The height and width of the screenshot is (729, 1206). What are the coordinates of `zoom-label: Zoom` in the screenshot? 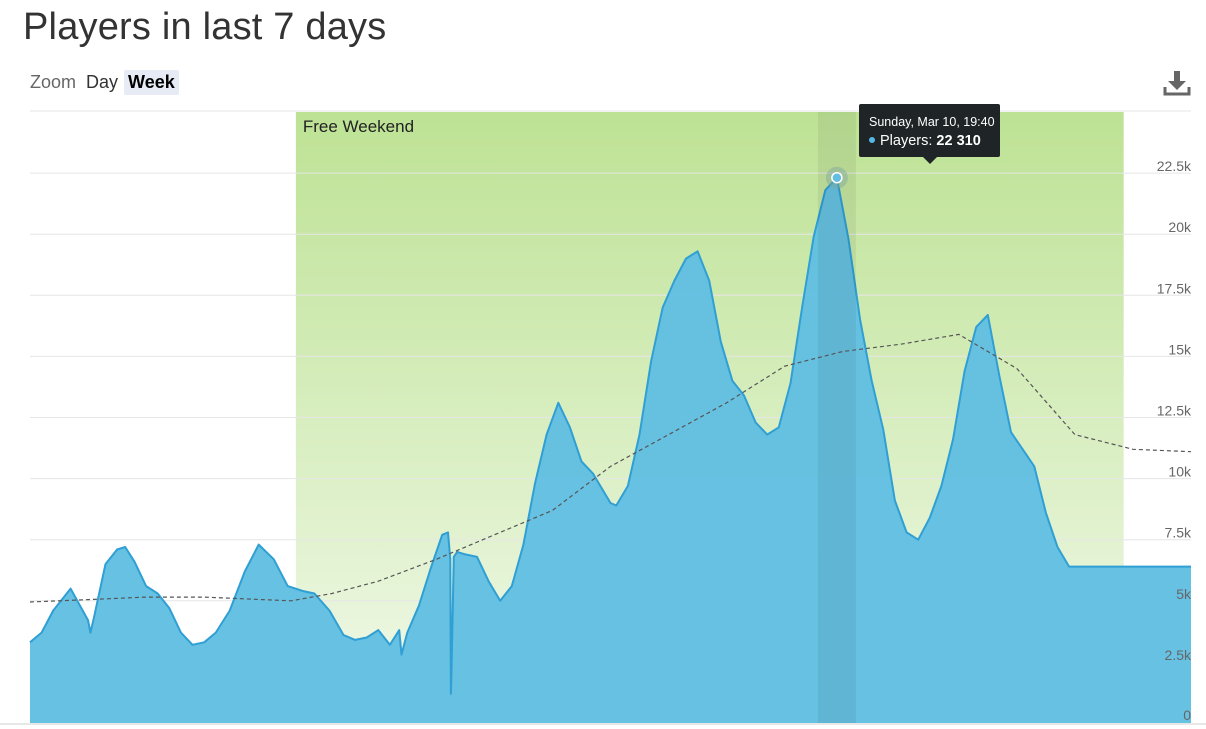 It's located at (53, 81).